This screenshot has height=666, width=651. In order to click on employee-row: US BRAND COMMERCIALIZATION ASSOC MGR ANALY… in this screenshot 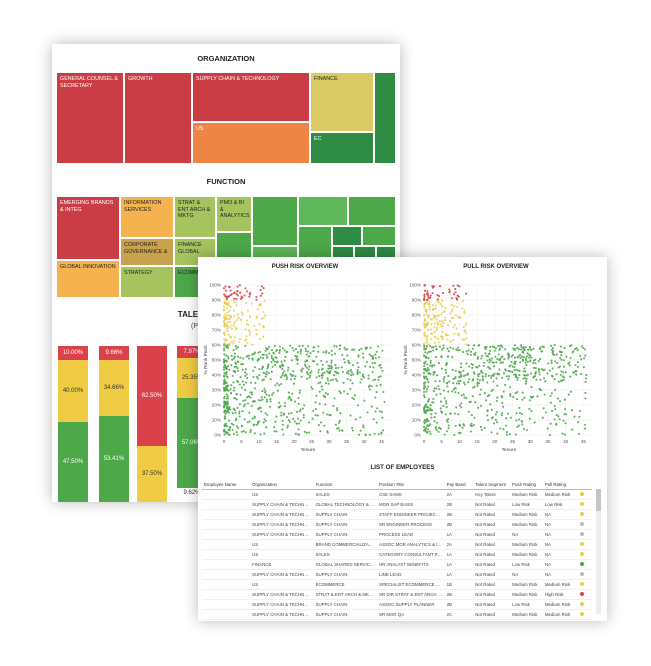, I will do `click(397, 544)`.